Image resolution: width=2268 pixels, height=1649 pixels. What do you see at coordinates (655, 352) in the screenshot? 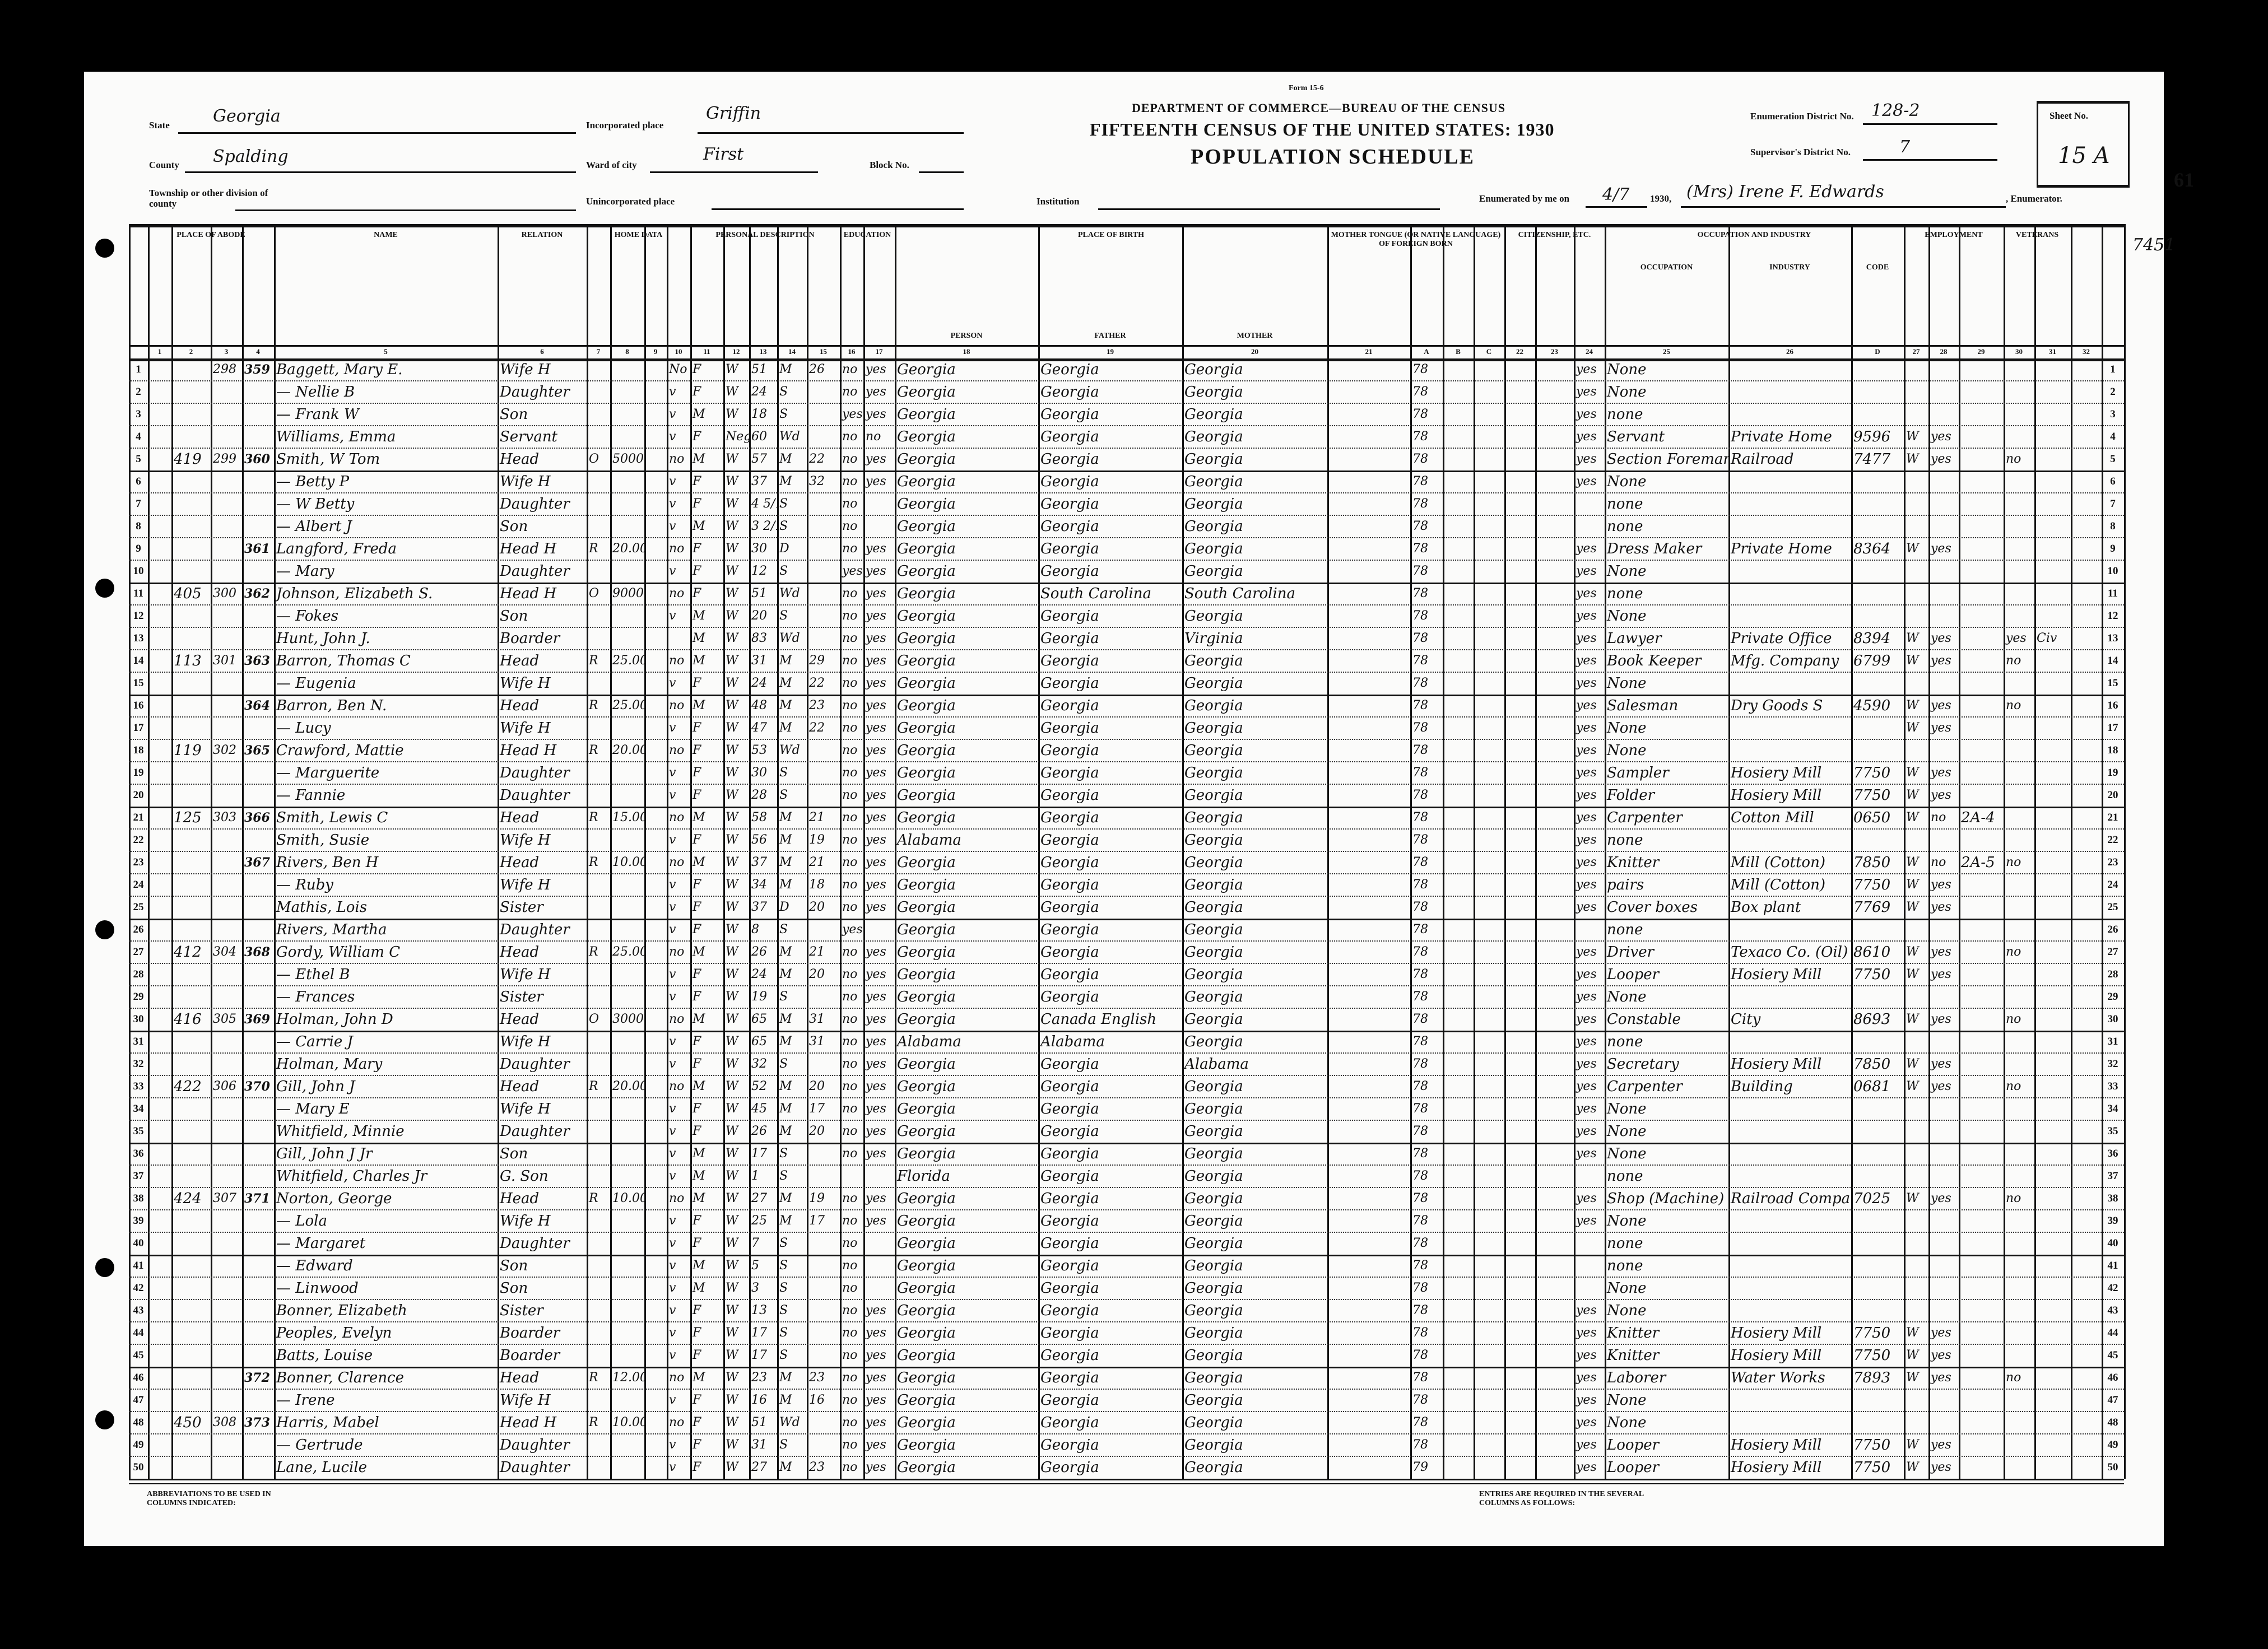
I see `column-number: 9` at bounding box center [655, 352].